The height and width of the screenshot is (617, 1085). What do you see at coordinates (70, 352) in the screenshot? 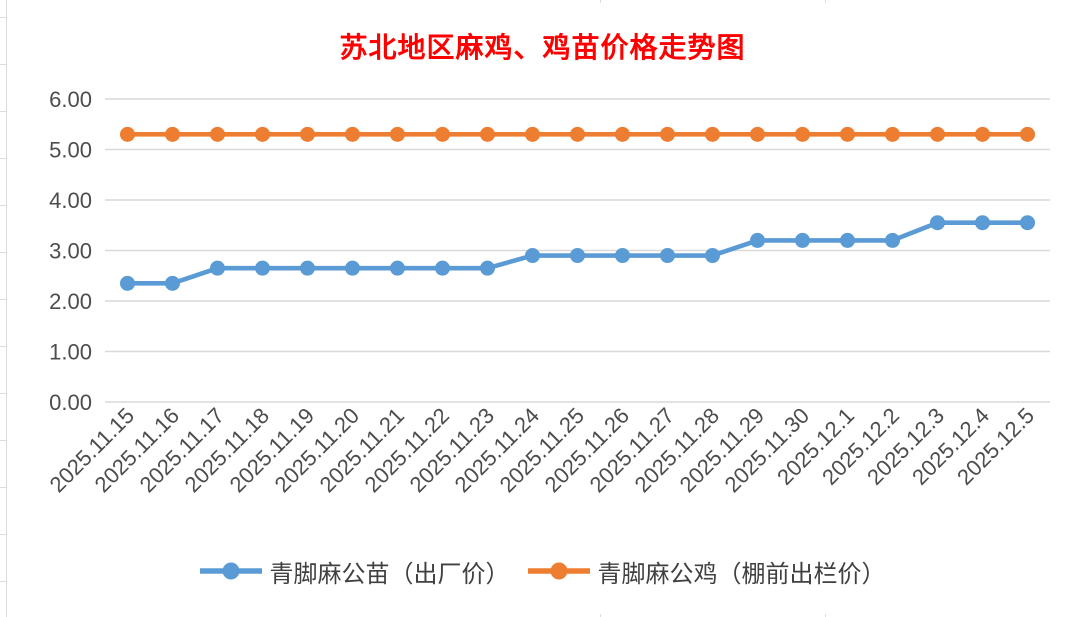
I see `y-axis-tick-label: 1.00` at bounding box center [70, 352].